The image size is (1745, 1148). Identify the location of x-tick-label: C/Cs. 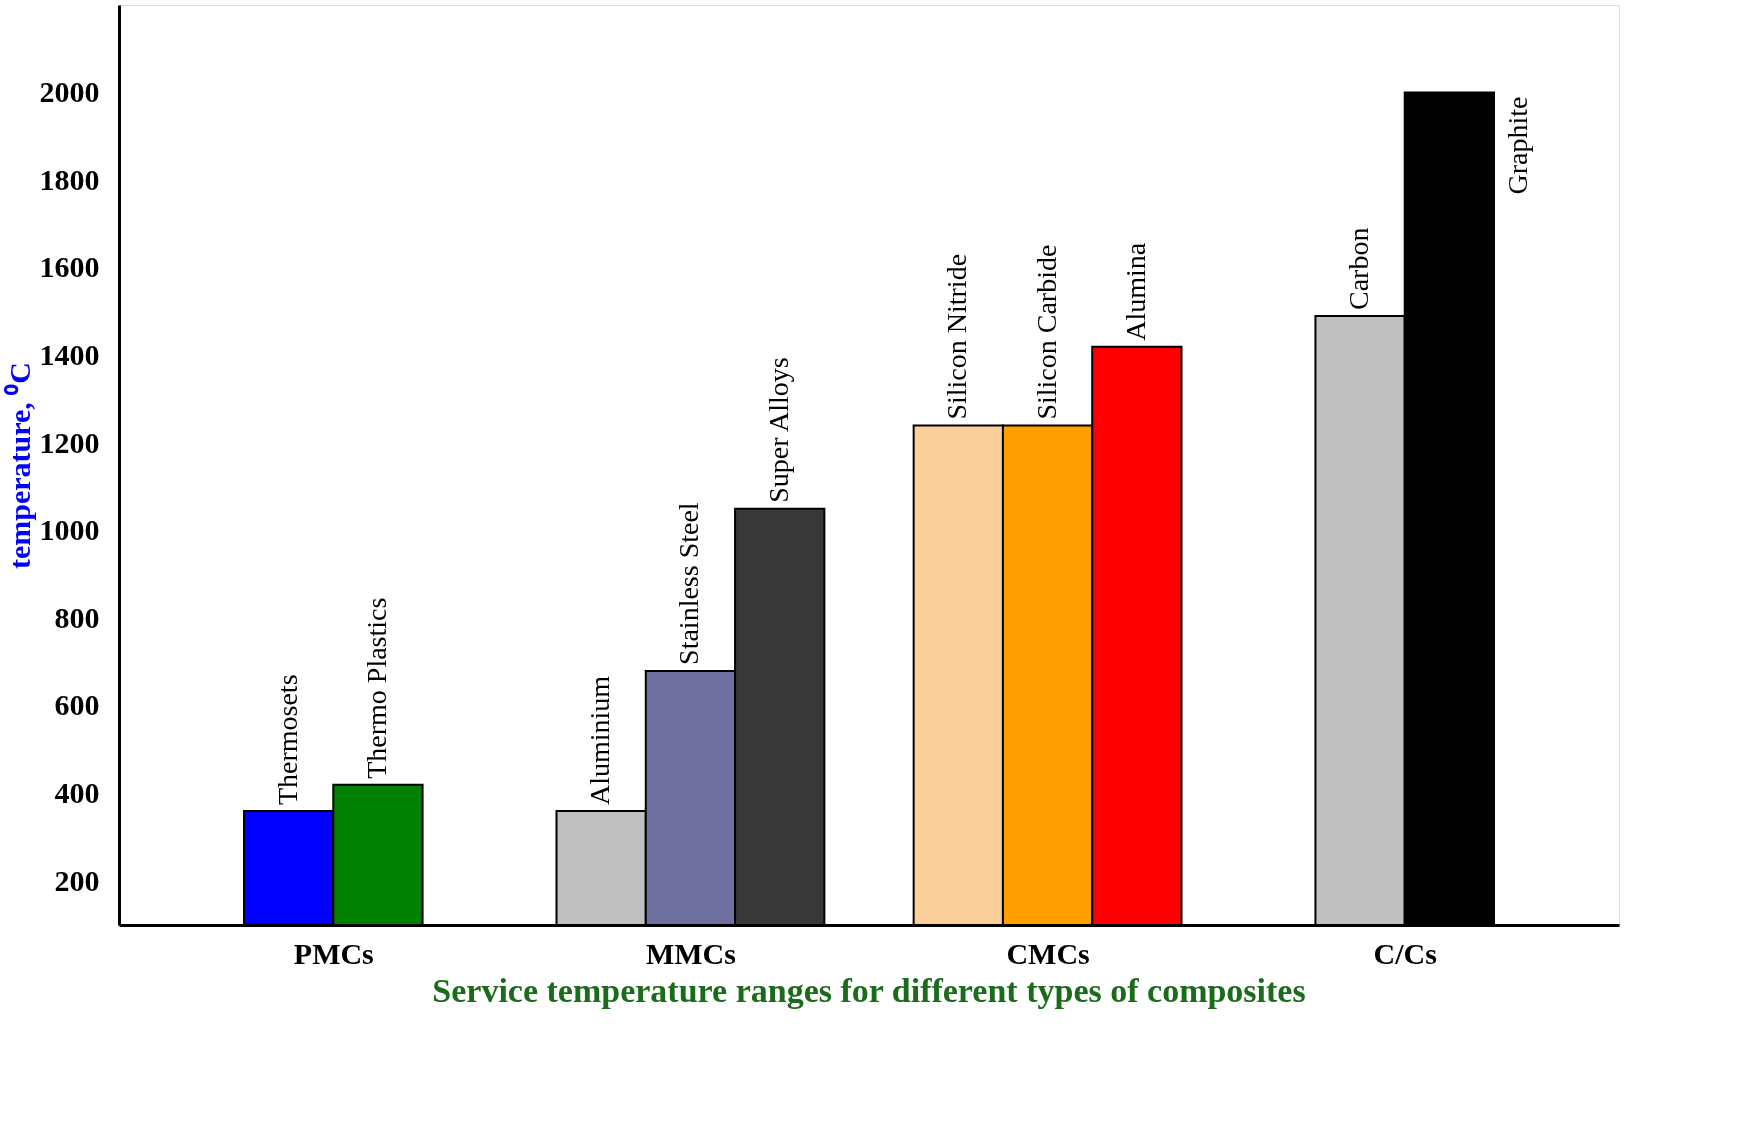
(1405, 953).